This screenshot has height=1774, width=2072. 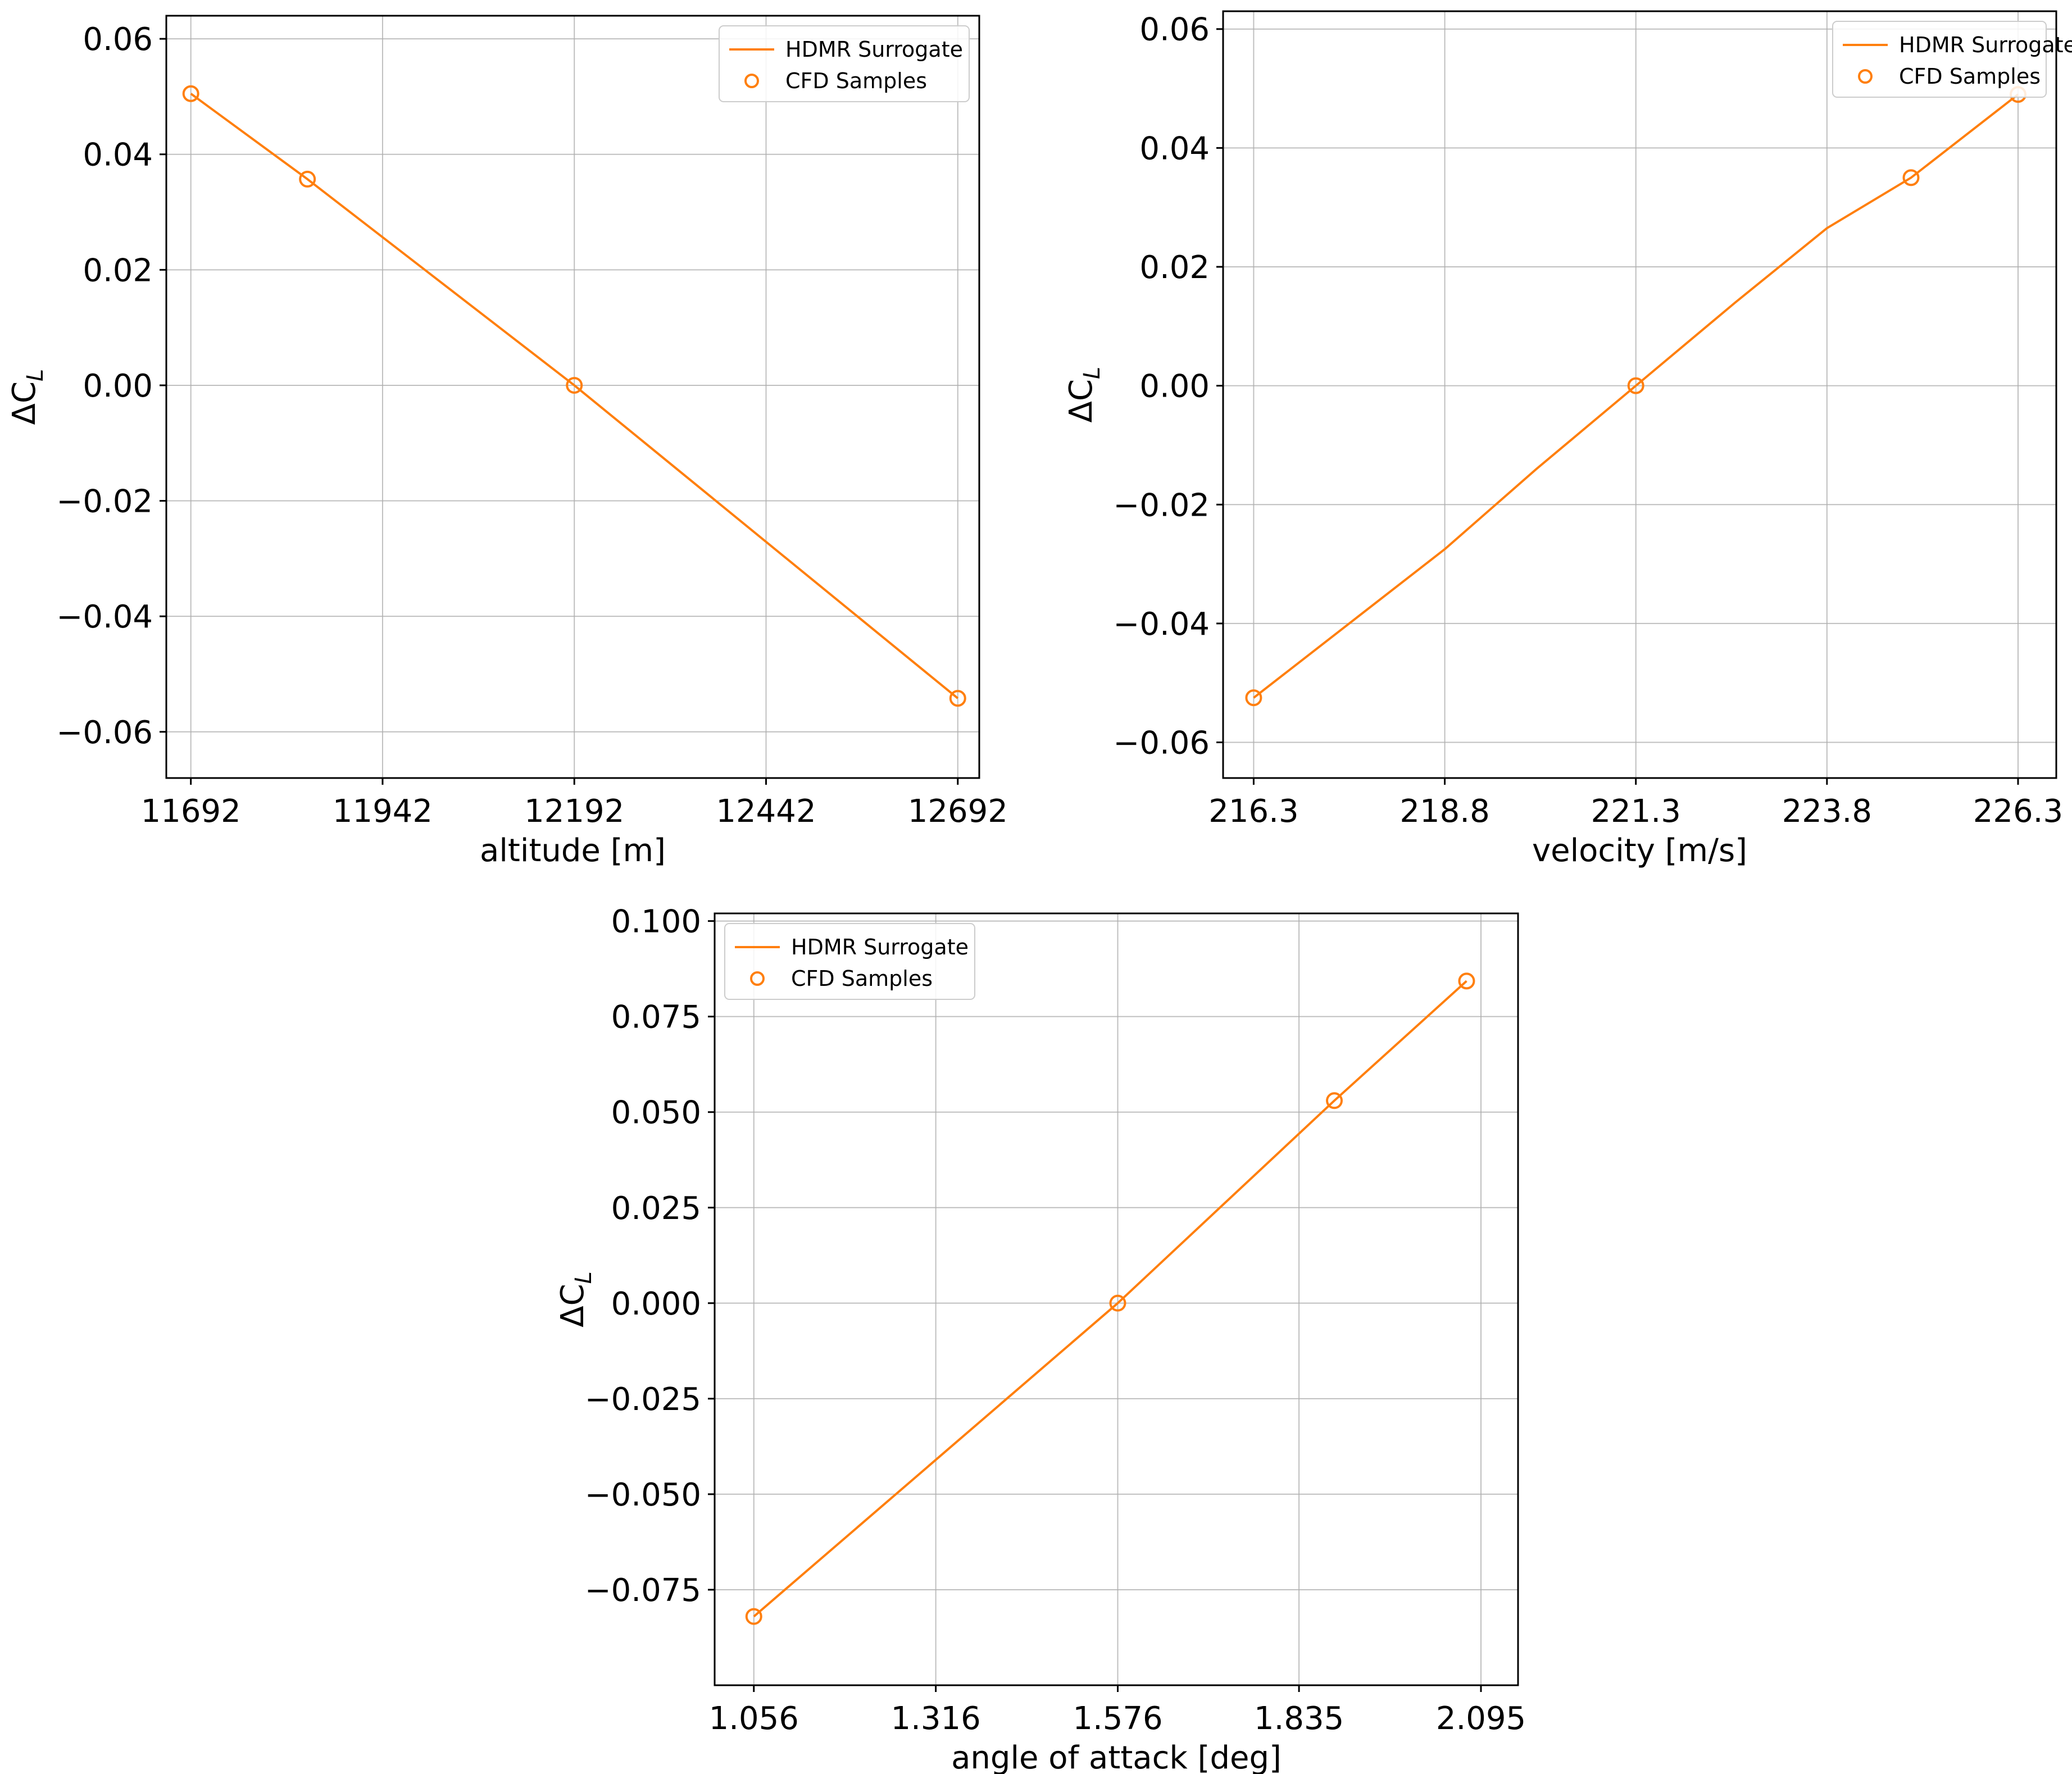 I want to click on x-tick-label: 1.056, so click(x=754, y=1718).